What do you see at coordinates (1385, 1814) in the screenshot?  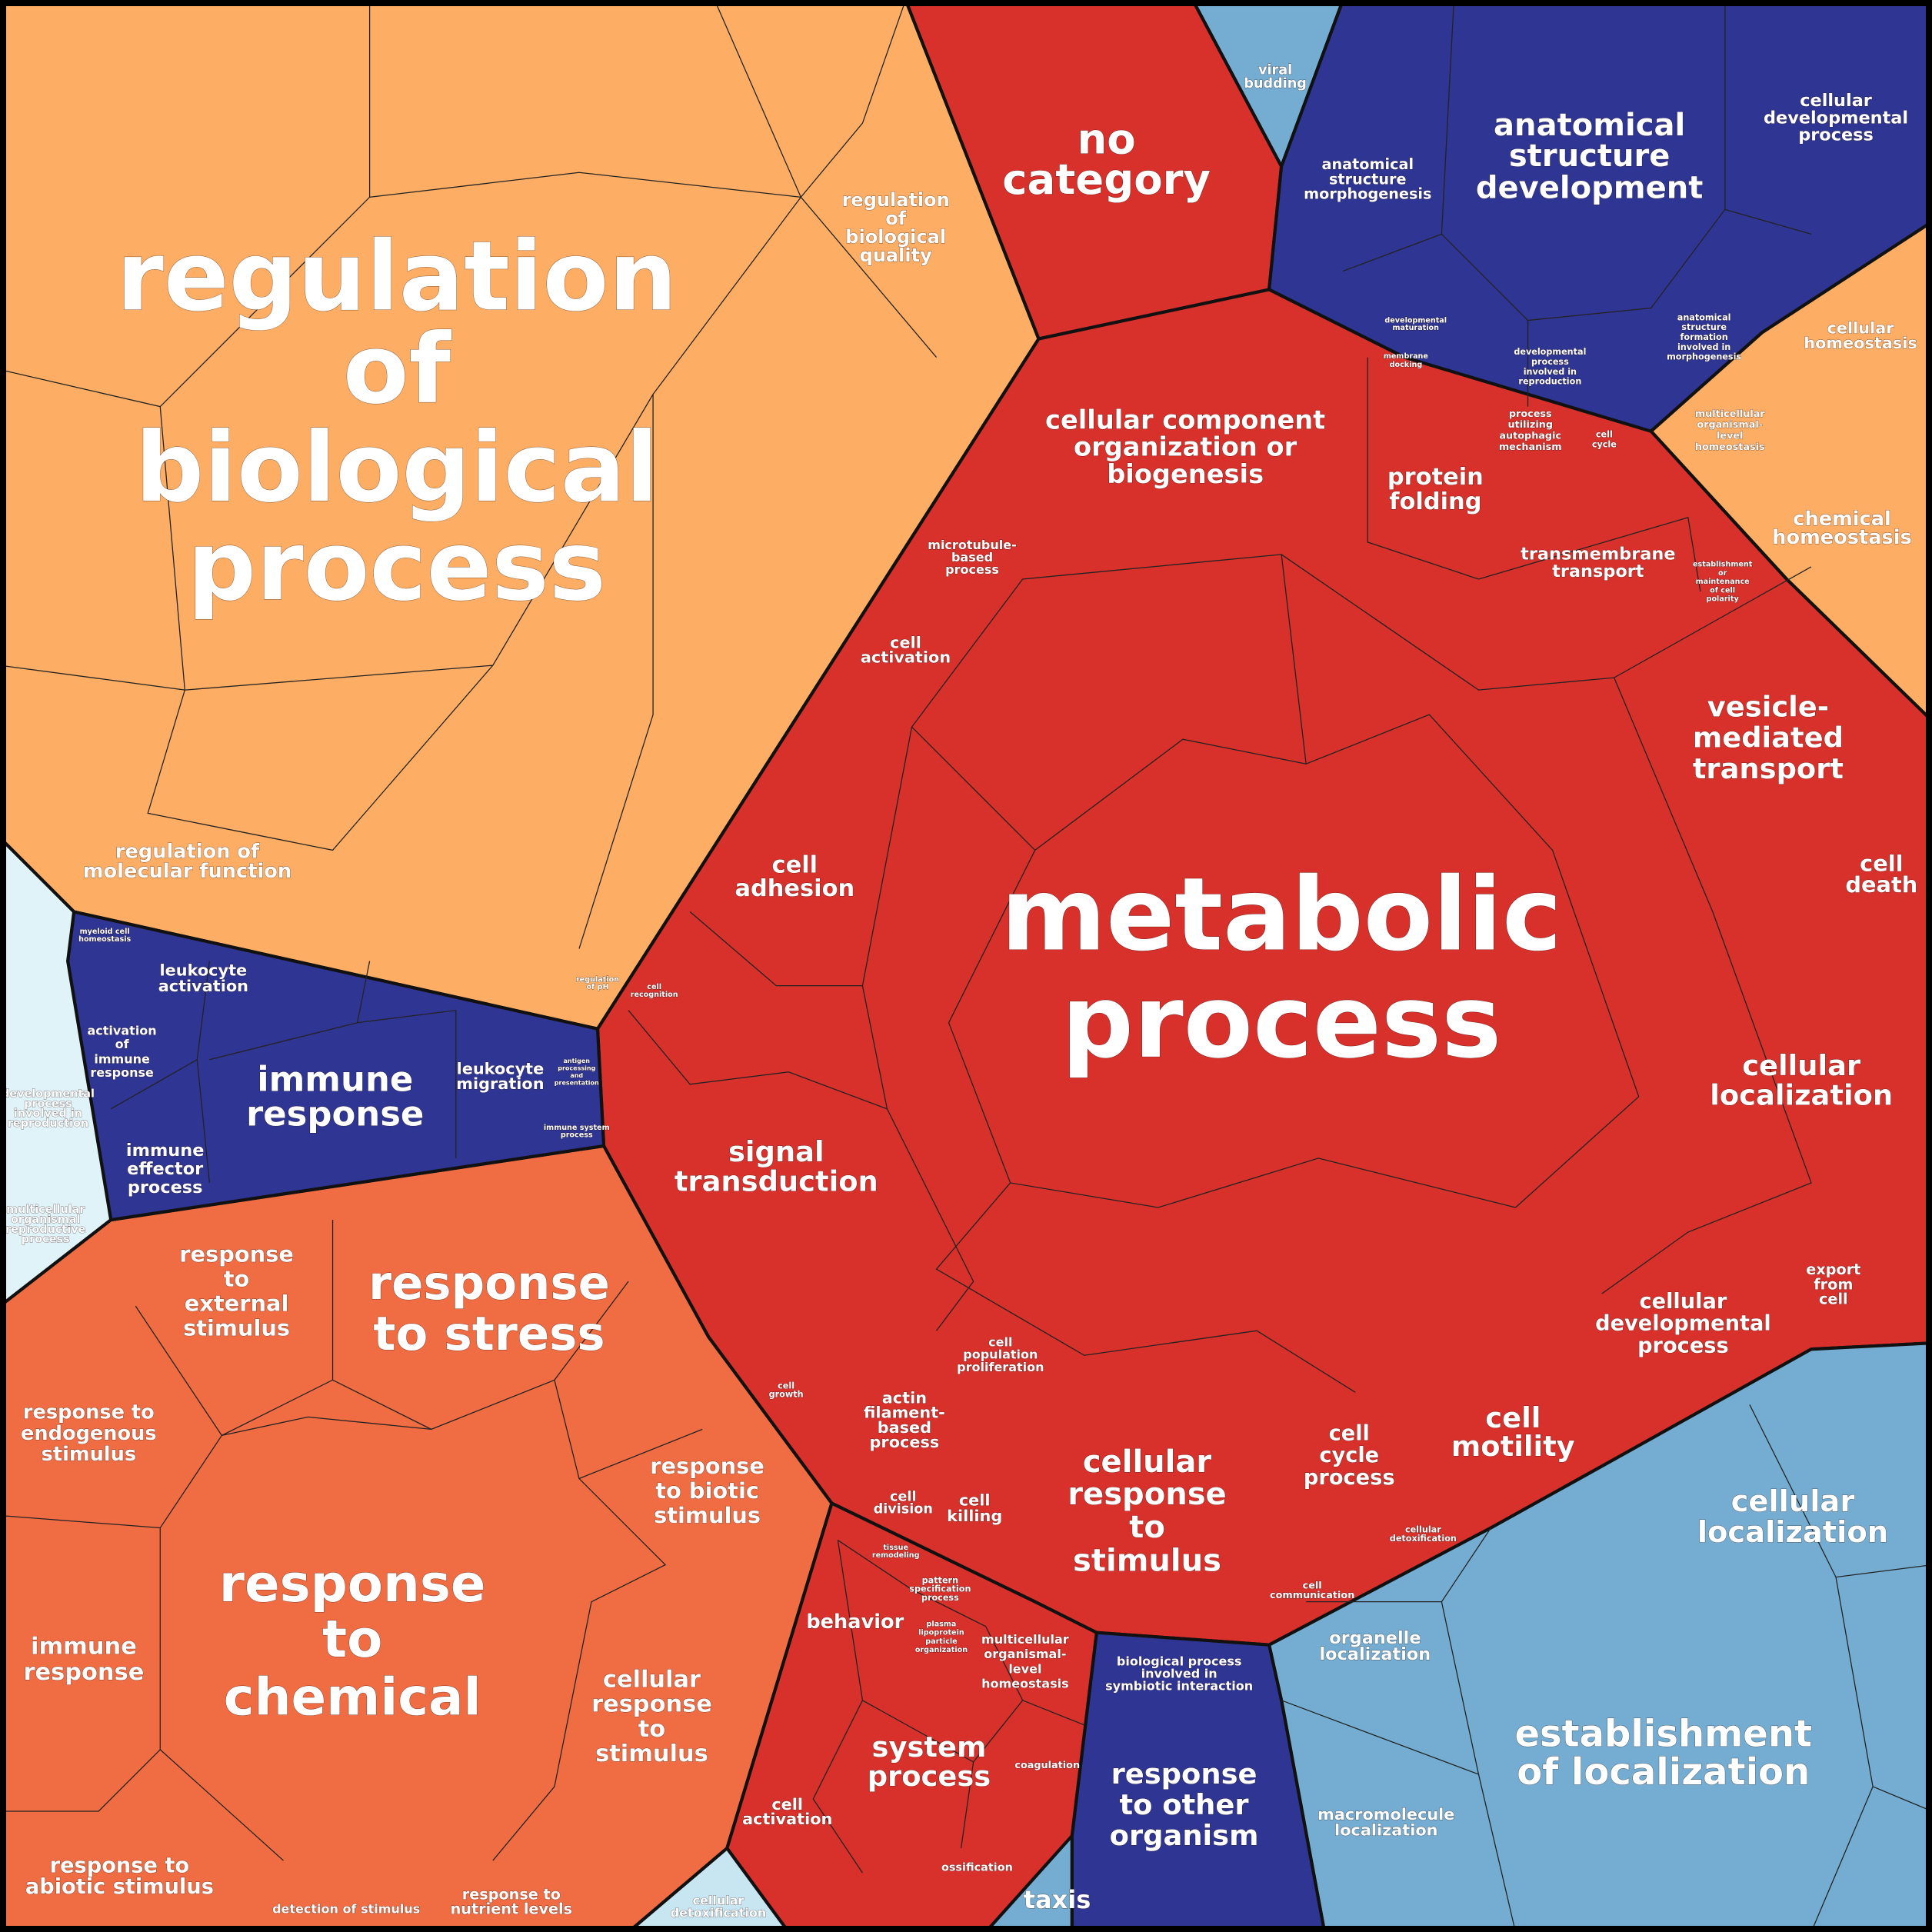 I see `cell-label: macromolecule` at bounding box center [1385, 1814].